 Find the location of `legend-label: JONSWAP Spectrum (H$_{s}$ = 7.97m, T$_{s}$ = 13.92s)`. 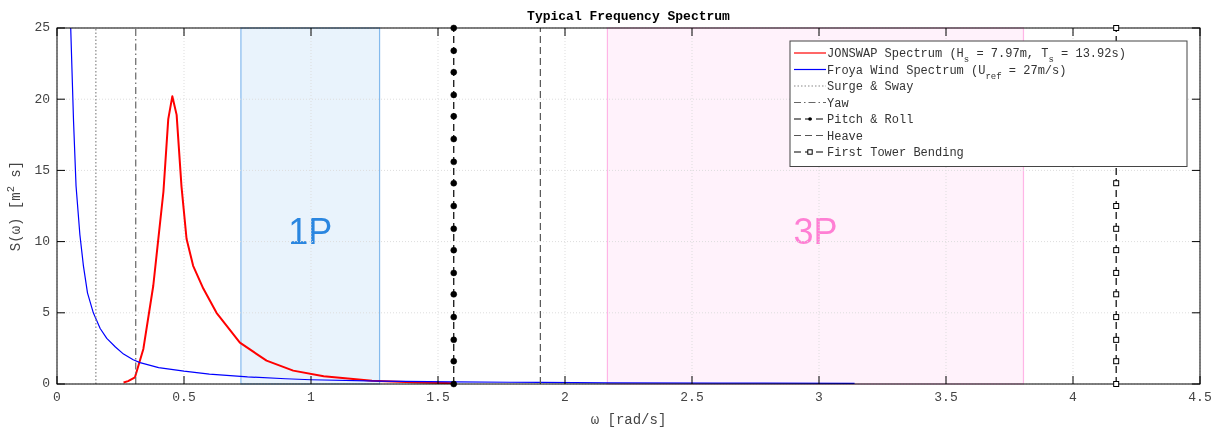

legend-label: JONSWAP Spectrum (H$_{s}$ = 7.97m, T$_{s}$ = 13.92s) is located at coordinates (976, 56).